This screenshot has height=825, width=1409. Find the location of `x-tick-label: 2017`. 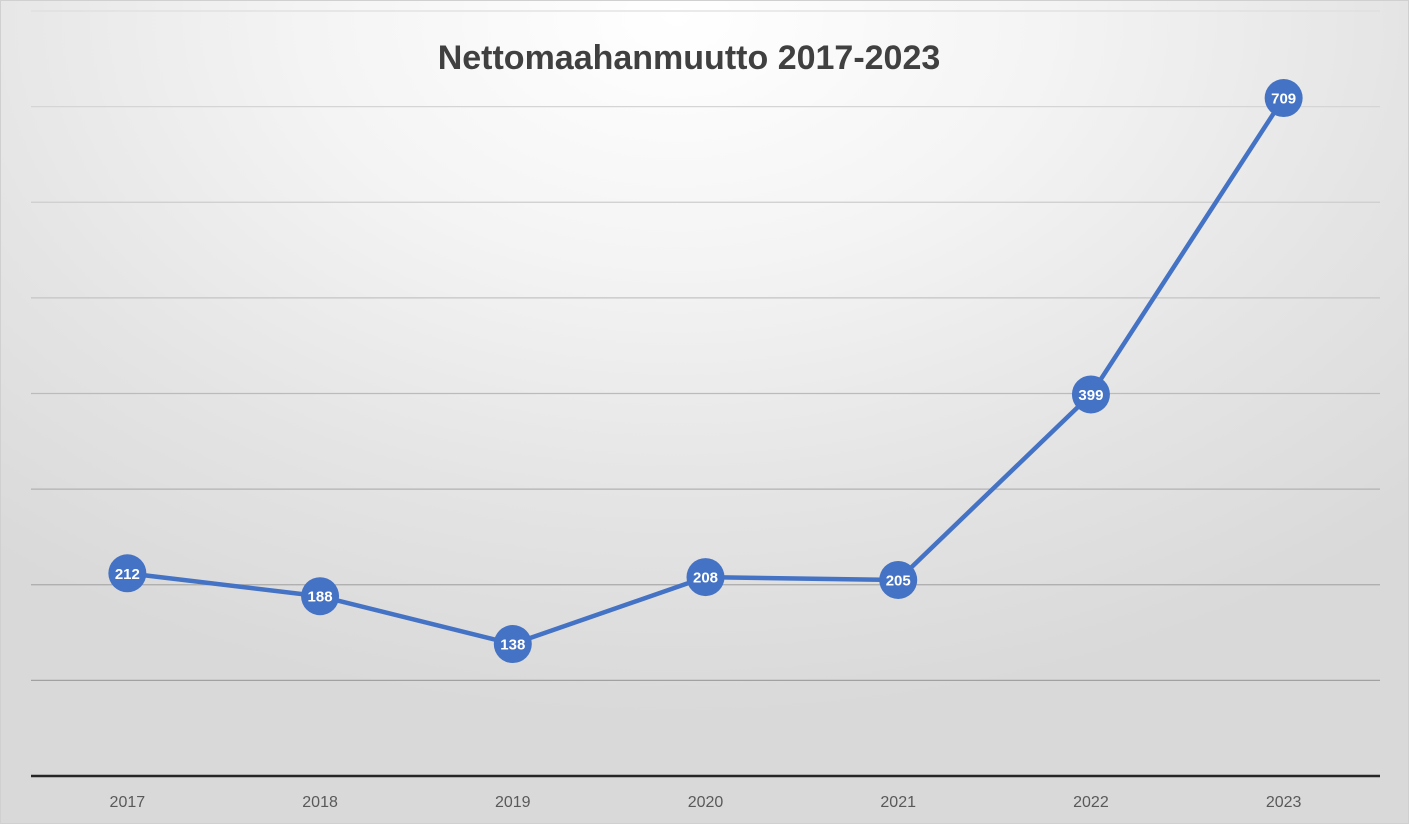

x-tick-label: 2017 is located at coordinates (128, 802).